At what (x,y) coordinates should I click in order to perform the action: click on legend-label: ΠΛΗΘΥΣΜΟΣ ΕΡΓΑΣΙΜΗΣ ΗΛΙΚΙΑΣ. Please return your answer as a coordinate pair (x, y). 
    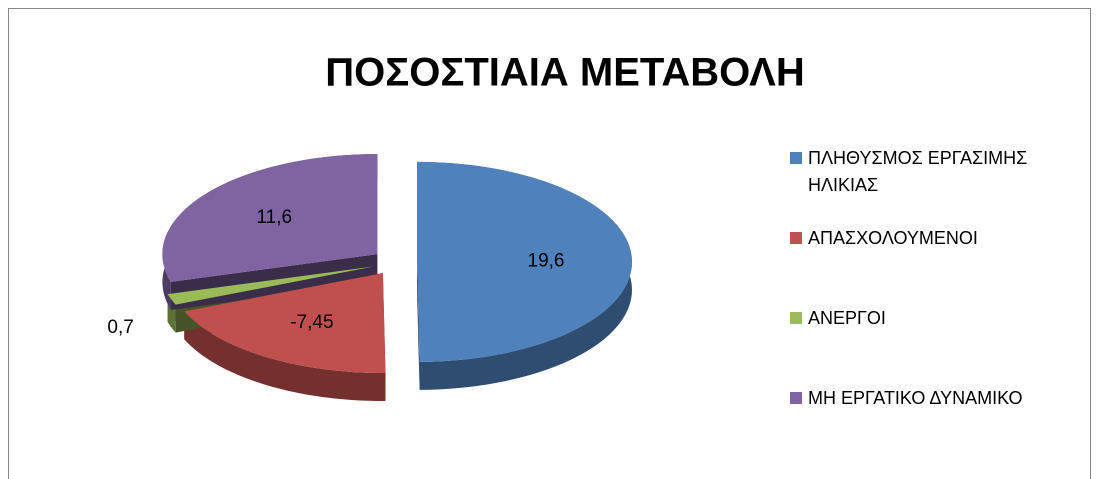
    Looking at the image, I should click on (918, 171).